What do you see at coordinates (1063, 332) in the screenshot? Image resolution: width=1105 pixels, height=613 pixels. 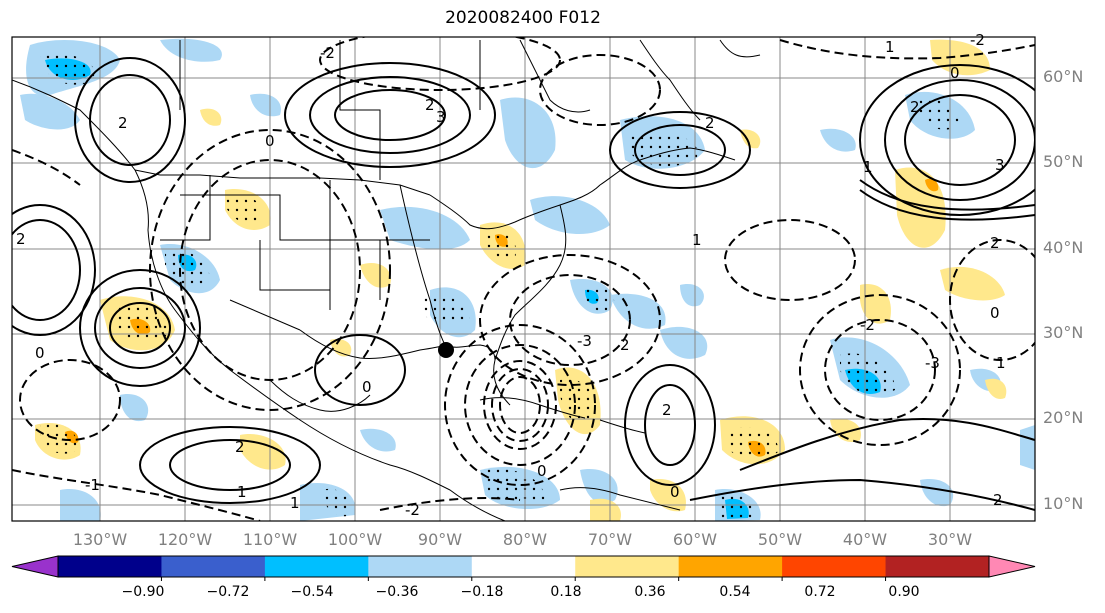 I see `lat-label: 30°N` at bounding box center [1063, 332].